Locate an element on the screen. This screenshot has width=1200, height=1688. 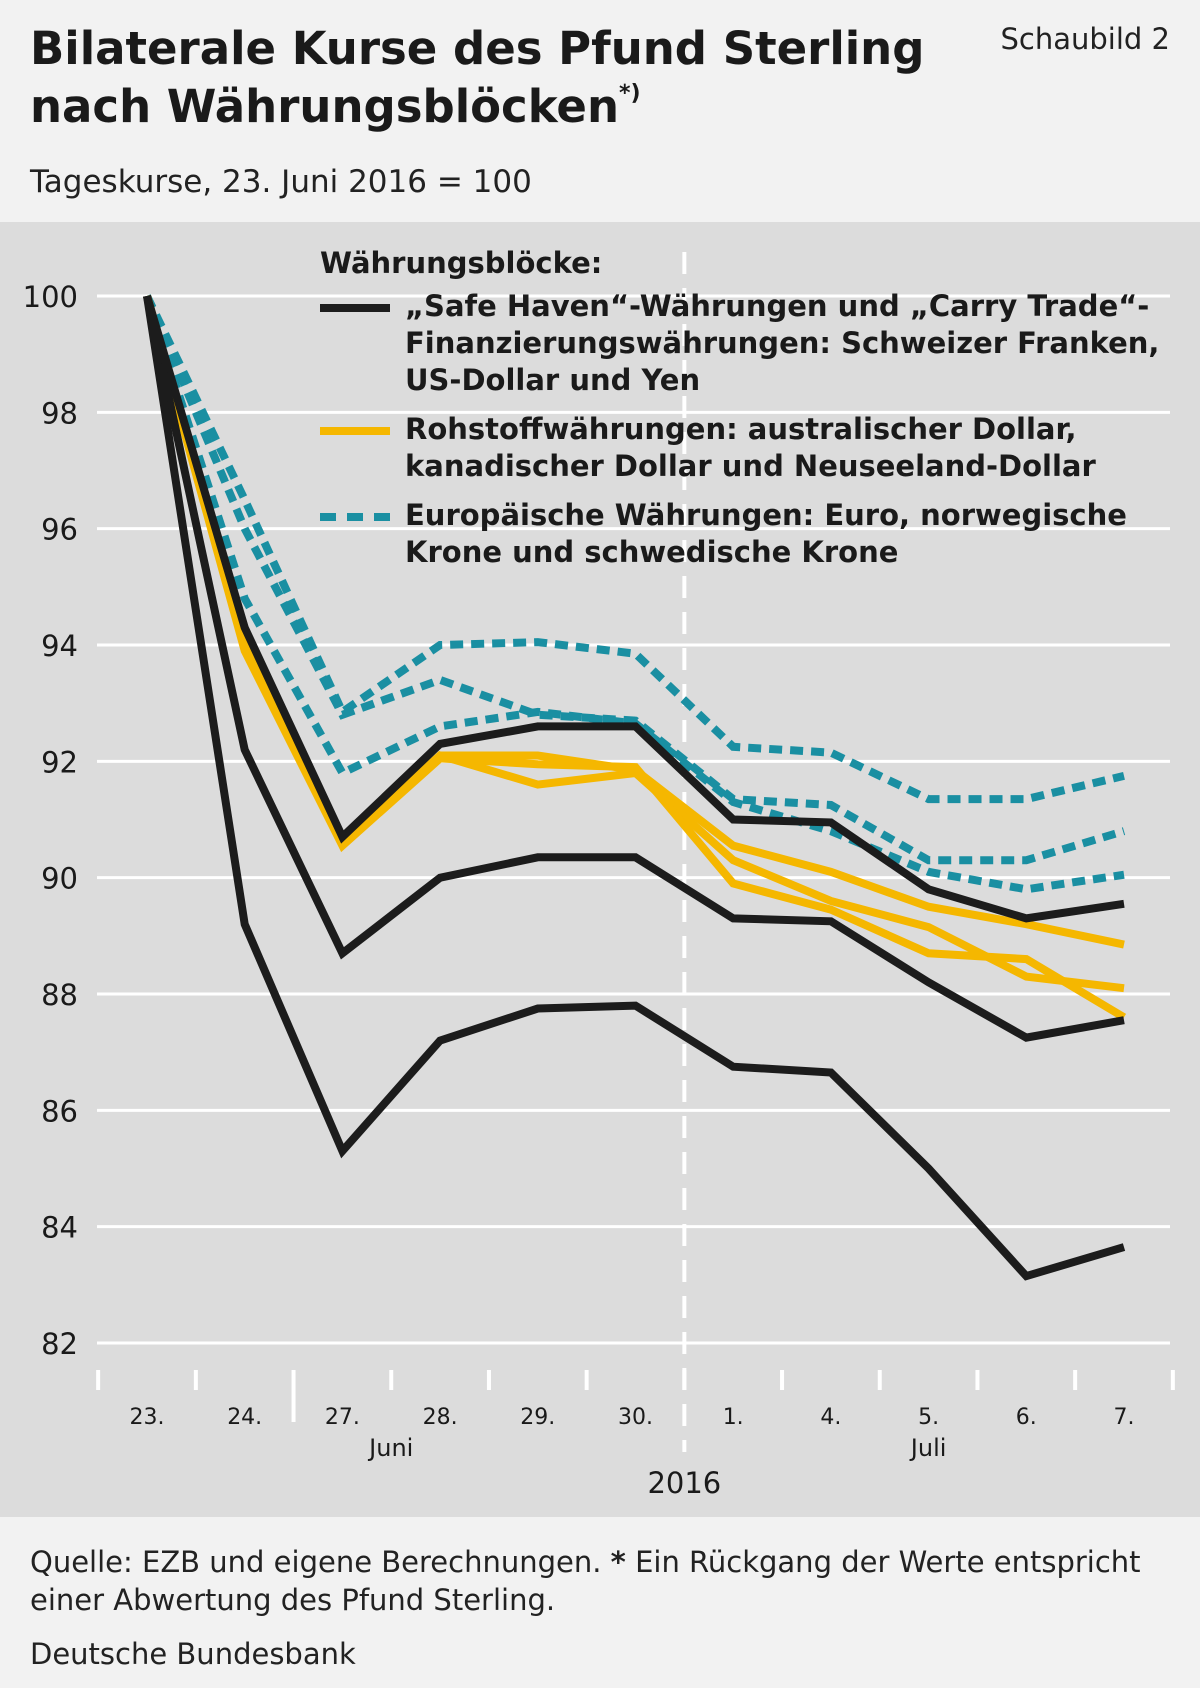
y-tick-label: 86 is located at coordinates (59, 1111).